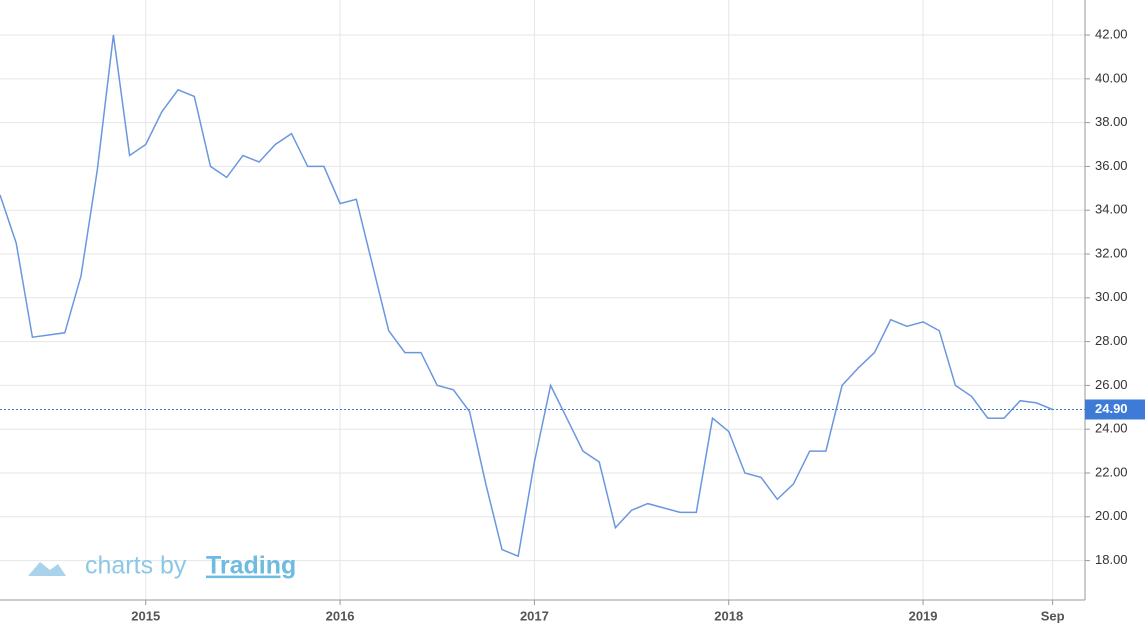 Image resolution: width=1145 pixels, height=628 pixels. I want to click on x-tick-label: 2015, so click(145, 615).